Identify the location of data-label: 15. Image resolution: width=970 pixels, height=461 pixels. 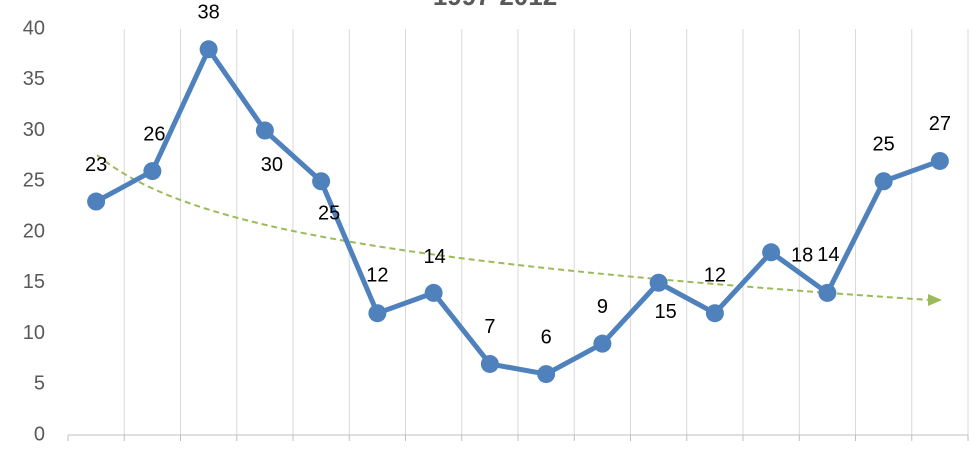
(666, 312).